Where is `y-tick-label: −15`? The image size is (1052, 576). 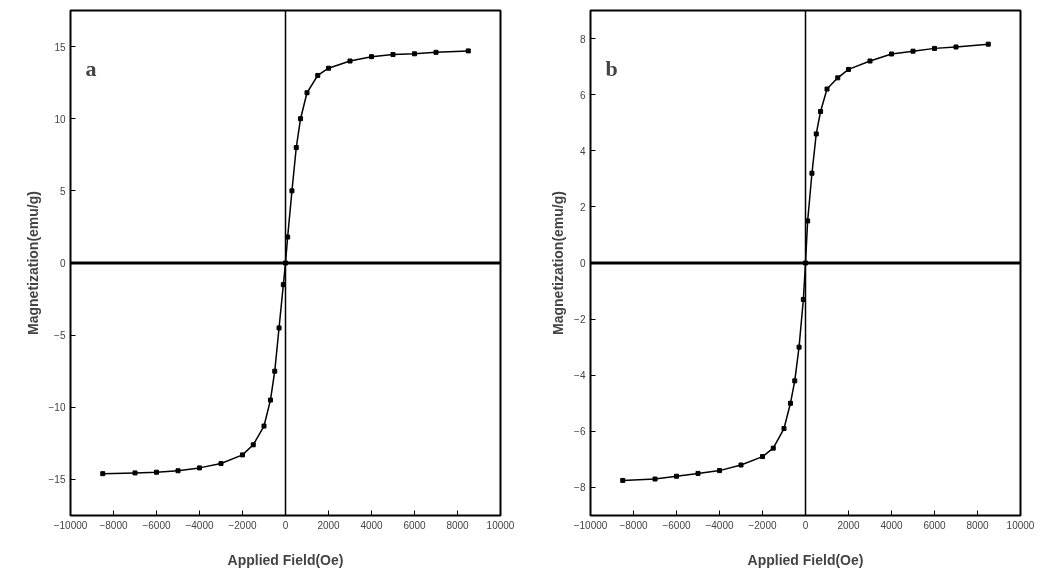 y-tick-label: −15 is located at coordinates (57, 480).